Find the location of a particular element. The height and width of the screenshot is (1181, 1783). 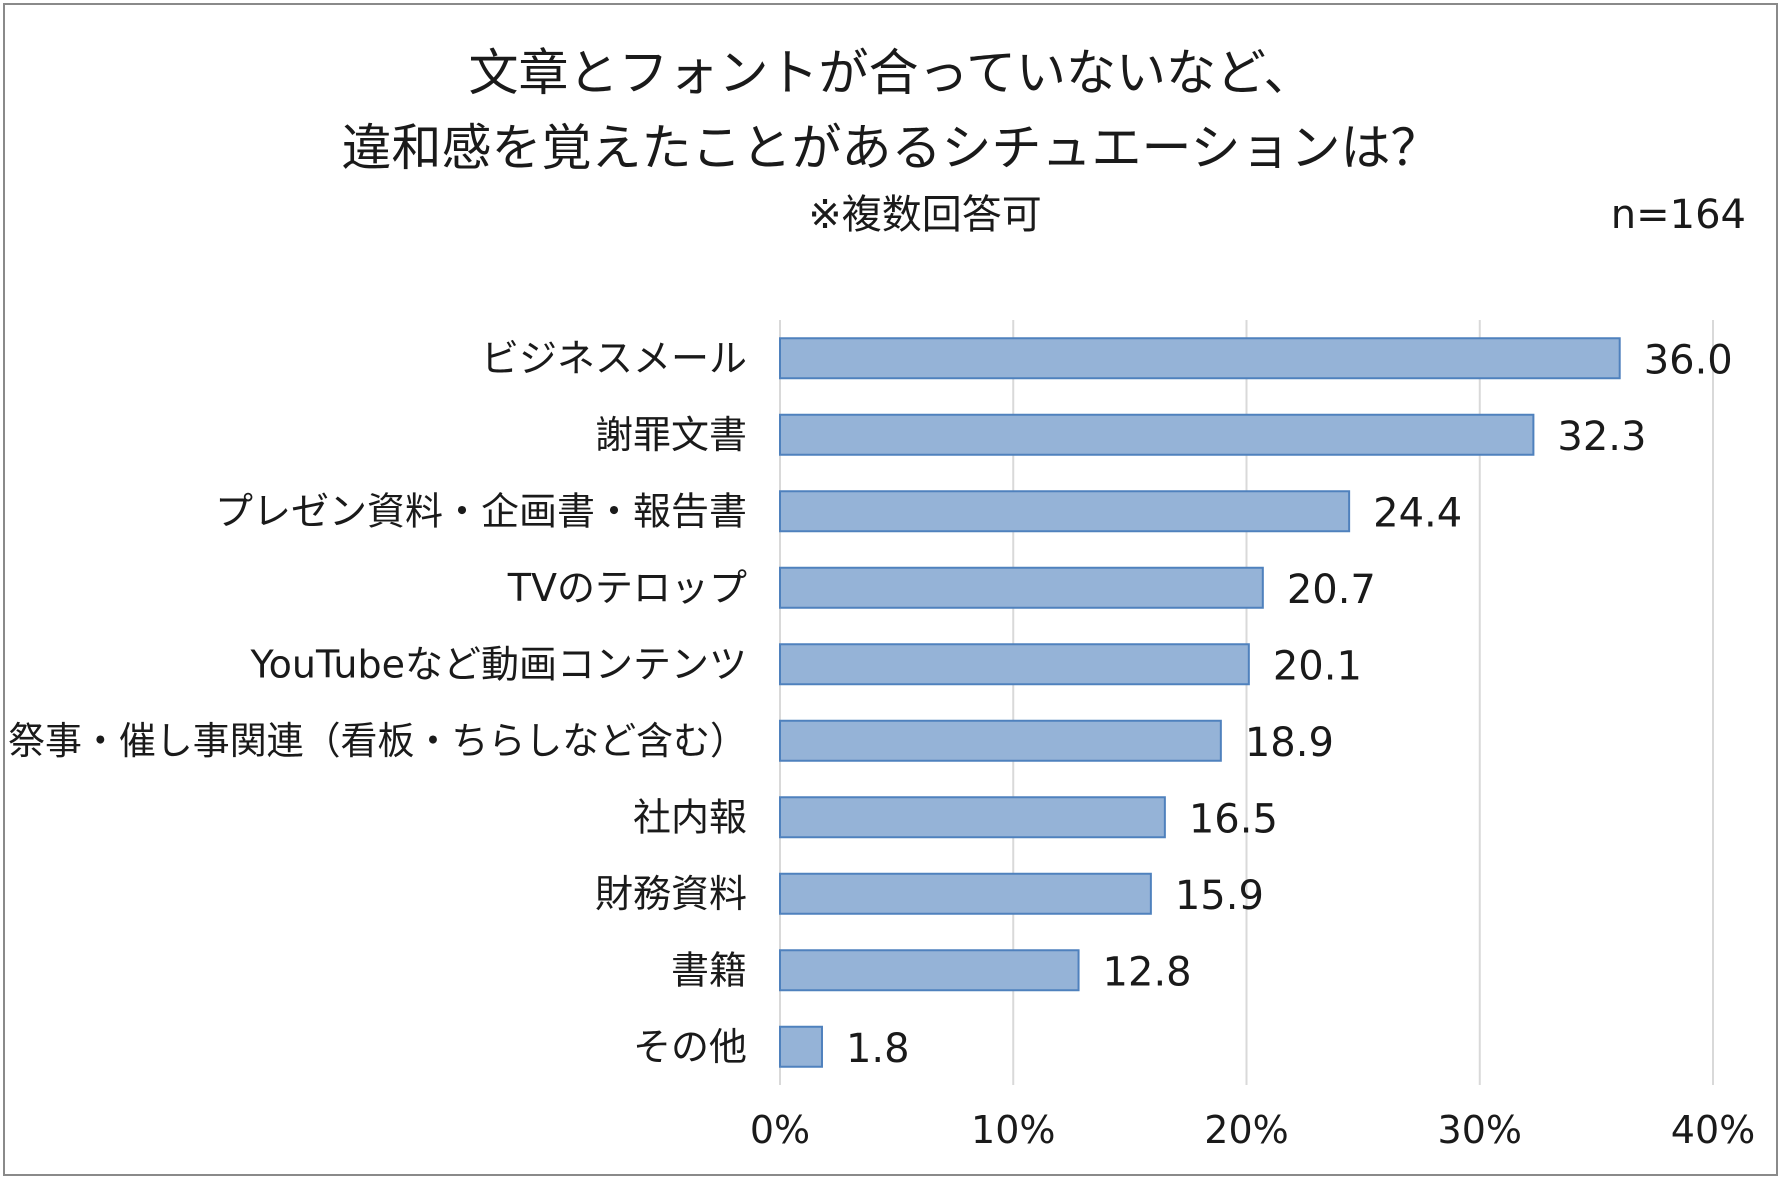

x-tick-label: 30% is located at coordinates (1480, 1130).